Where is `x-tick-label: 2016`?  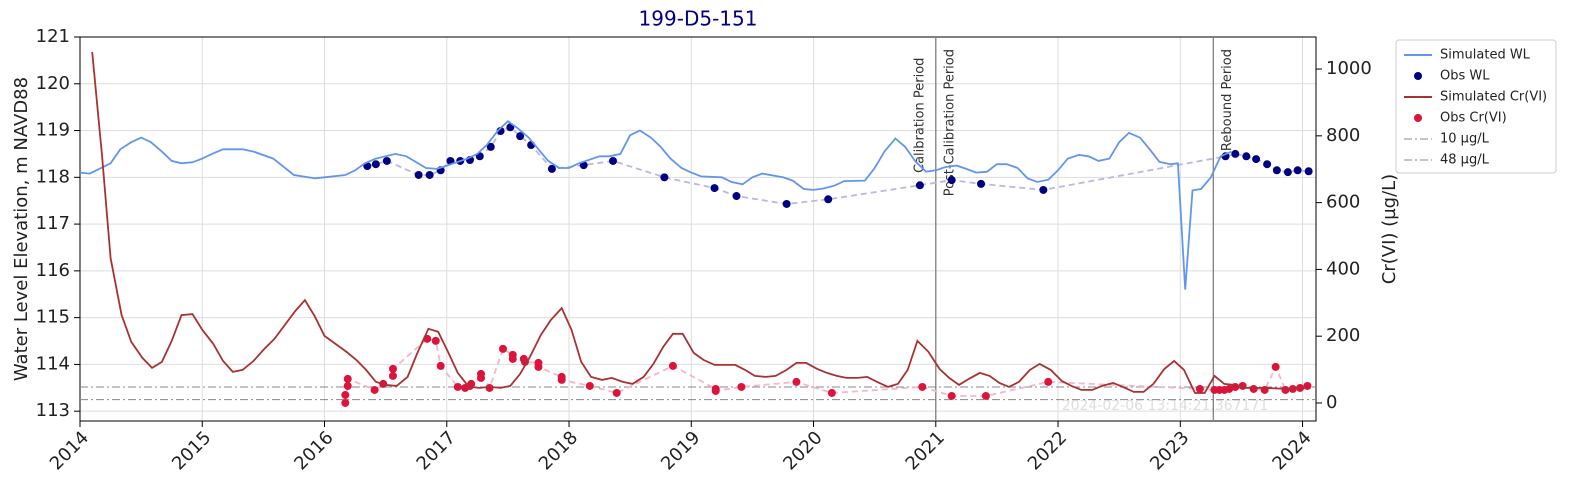
x-tick-label: 2016 is located at coordinates (313, 450).